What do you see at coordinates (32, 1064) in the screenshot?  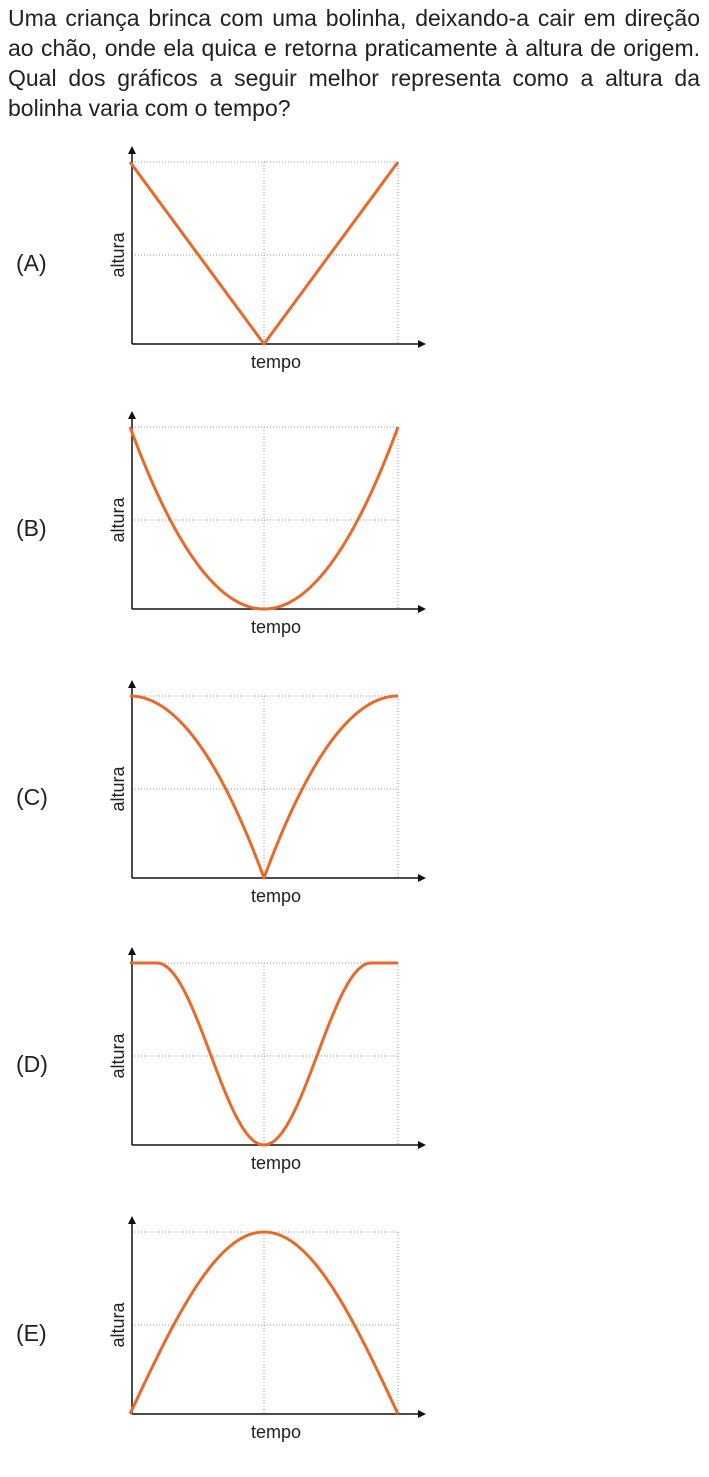 I see `option-label: (D)` at bounding box center [32, 1064].